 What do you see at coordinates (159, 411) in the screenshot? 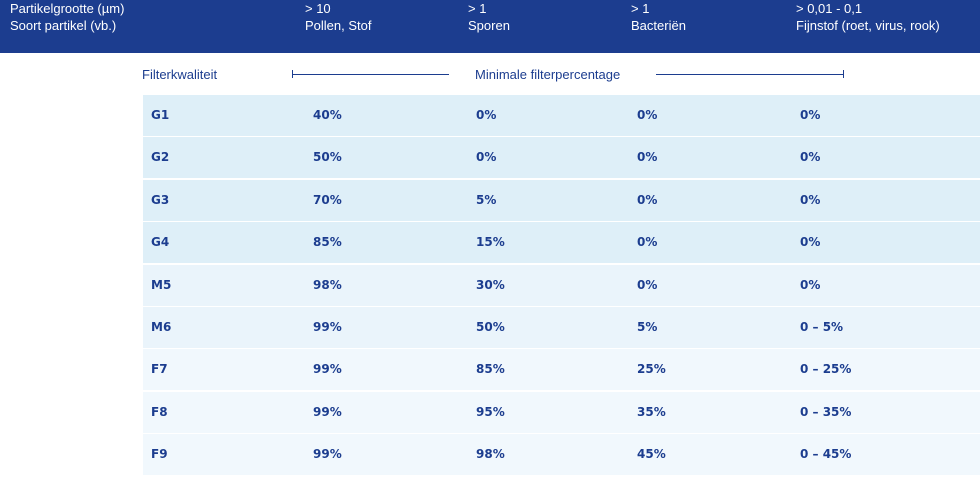
I see `filter-class: F8` at bounding box center [159, 411].